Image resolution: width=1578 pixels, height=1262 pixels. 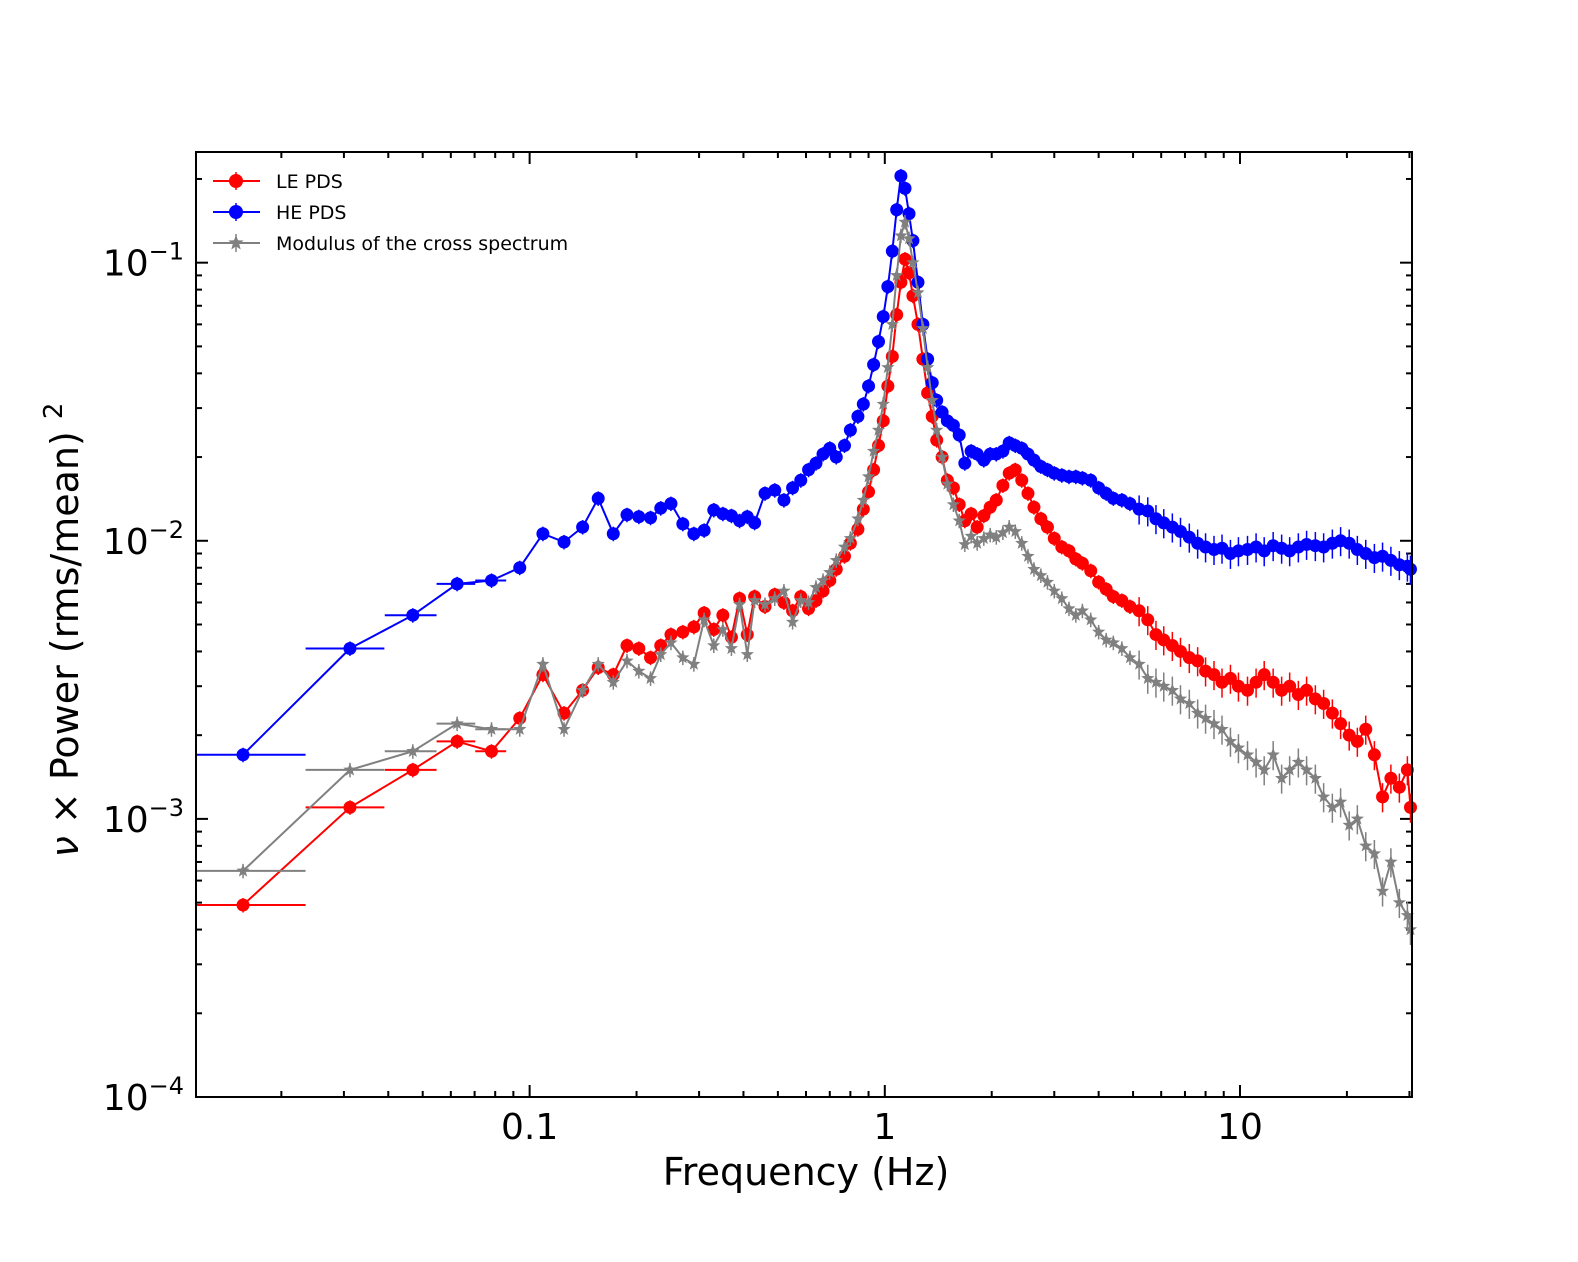 I want to click on x-tick-label: 0.1, so click(x=529, y=1127).